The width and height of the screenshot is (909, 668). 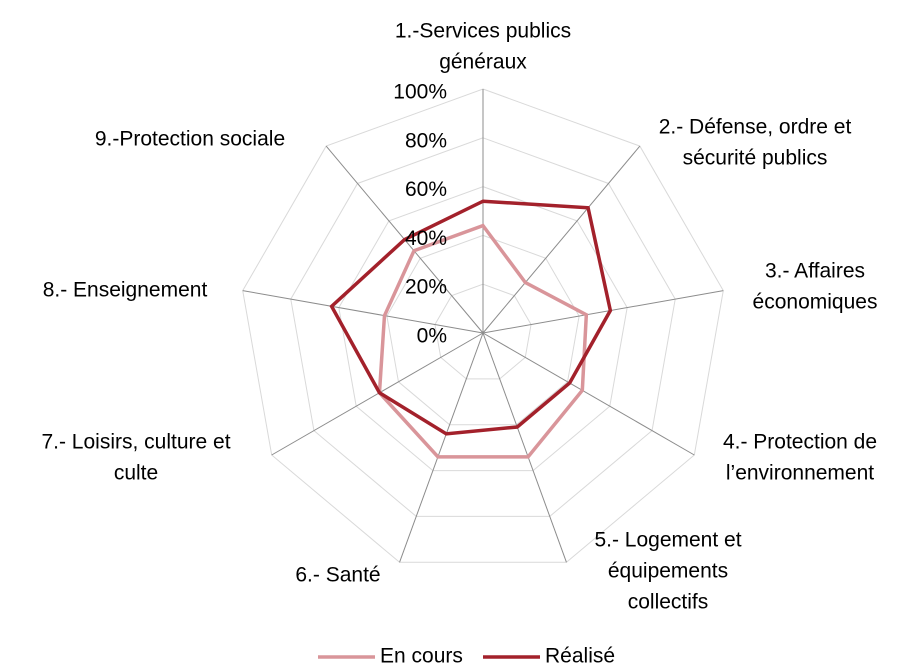 I want to click on tick-label: 20%, so click(x=426, y=287).